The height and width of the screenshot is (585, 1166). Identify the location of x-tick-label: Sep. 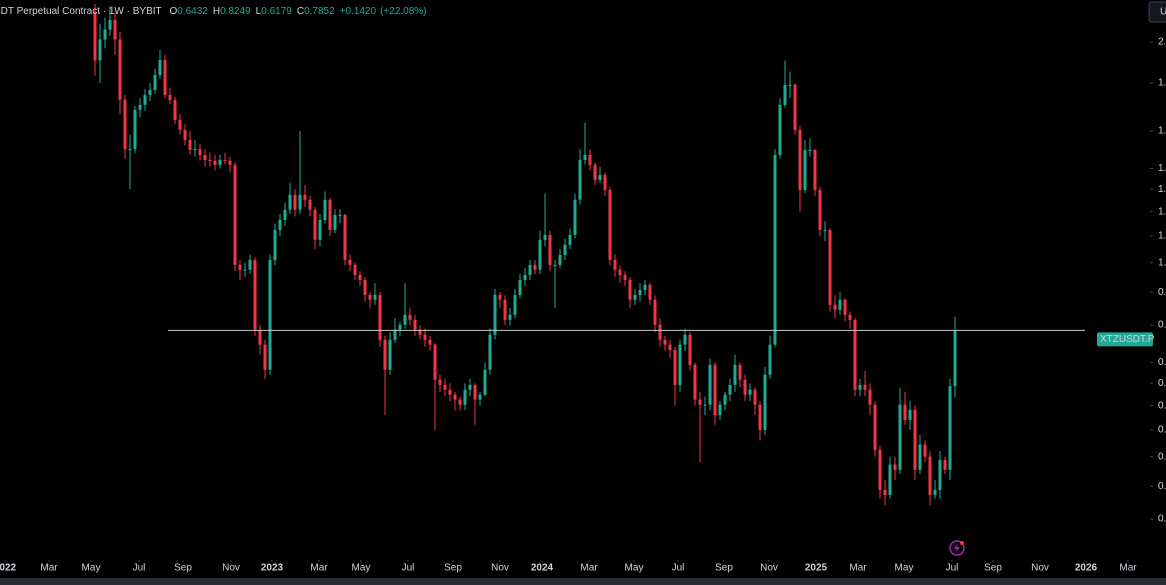
(453, 568).